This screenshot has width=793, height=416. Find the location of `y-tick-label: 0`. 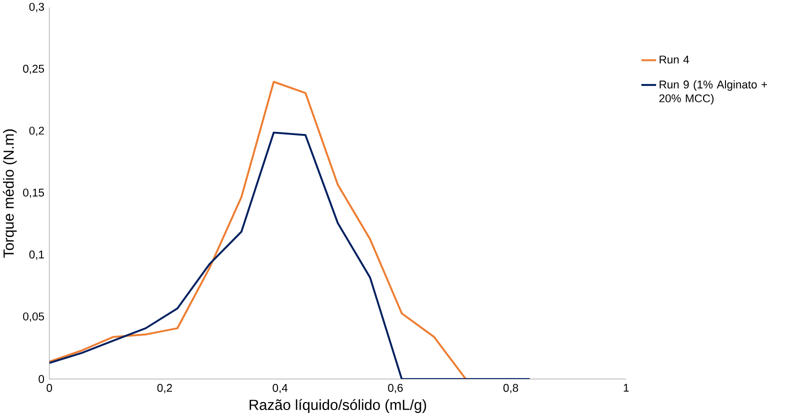

y-tick-label: 0 is located at coordinates (41, 379).